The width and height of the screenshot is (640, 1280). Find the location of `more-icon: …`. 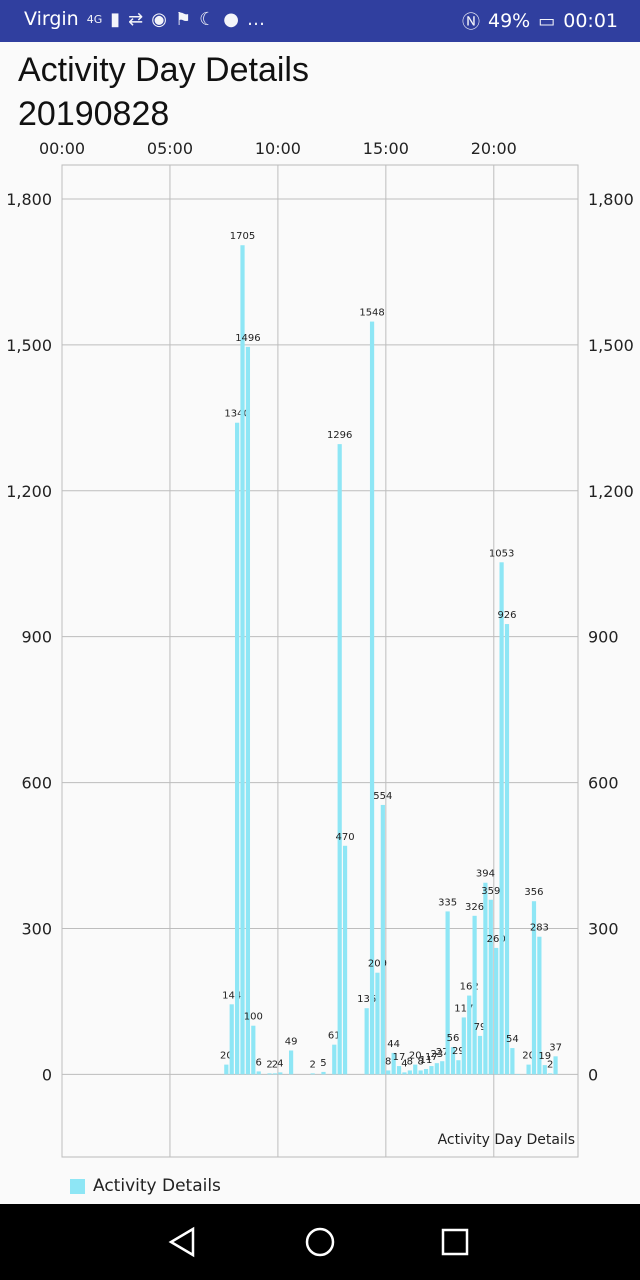

more-icon: … is located at coordinates (255, 19).